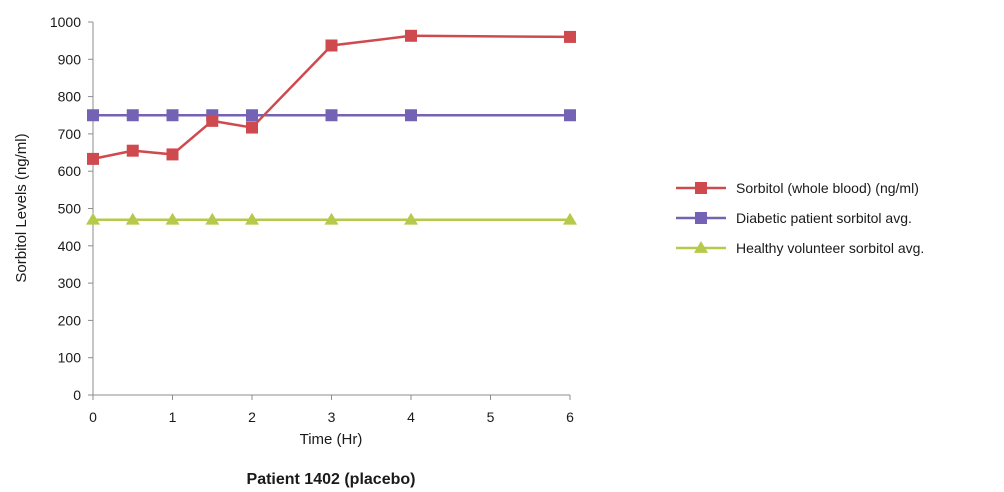  Describe the element at coordinates (70, 134) in the screenshot. I see `y-tick-label: 700` at that location.